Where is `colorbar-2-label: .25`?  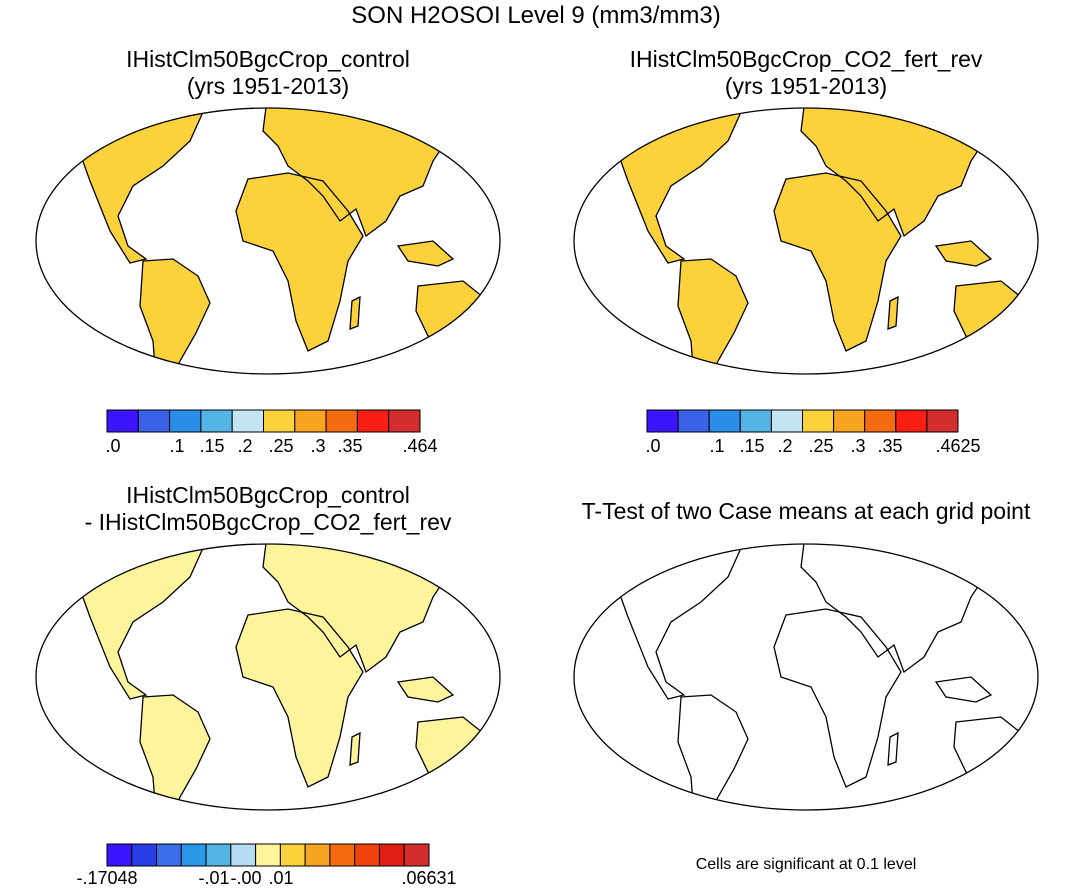
colorbar-2-label: .25 is located at coordinates (820, 446).